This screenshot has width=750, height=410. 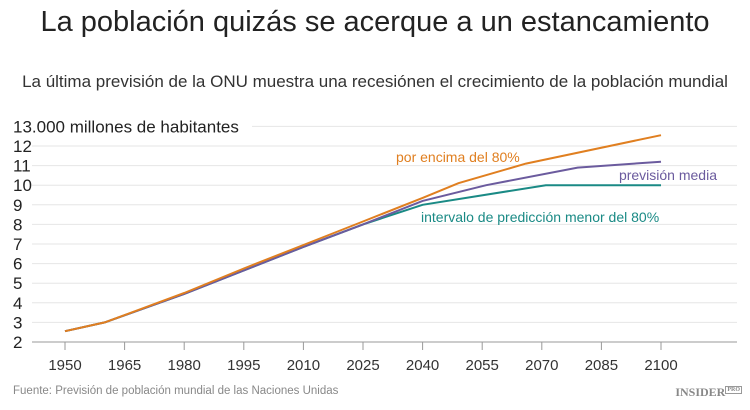 What do you see at coordinates (17, 322) in the screenshot?
I see `y-tick-label: 3` at bounding box center [17, 322].